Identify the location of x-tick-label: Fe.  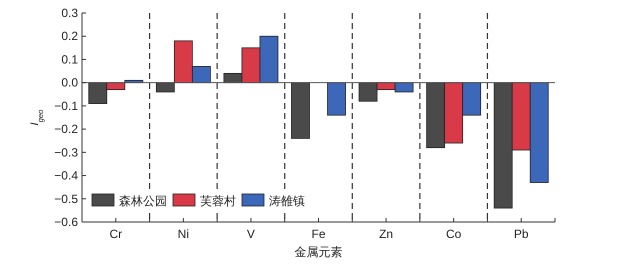
(318, 234).